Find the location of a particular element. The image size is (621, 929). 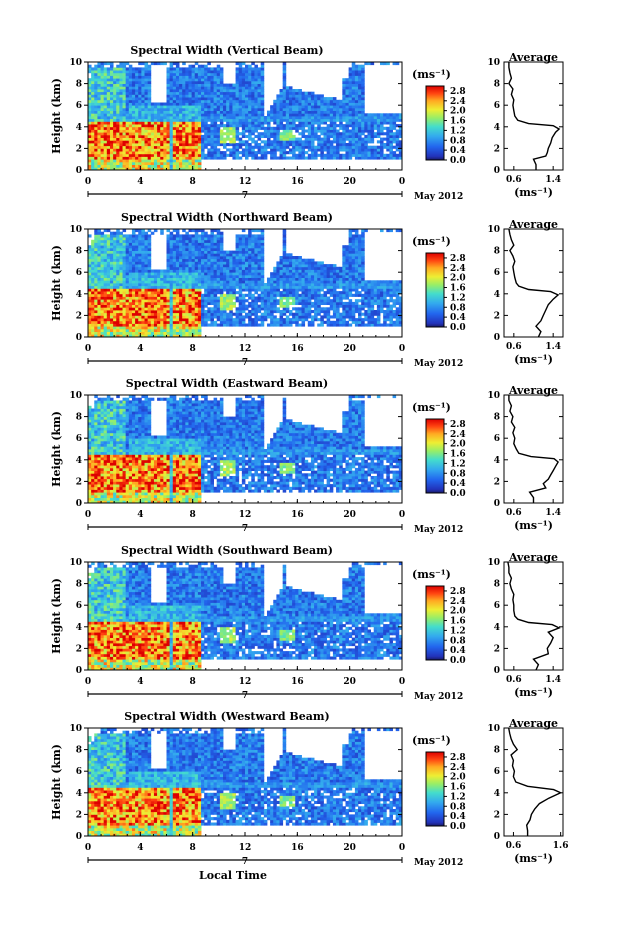

heatmap-field is located at coordinates (245, 616).